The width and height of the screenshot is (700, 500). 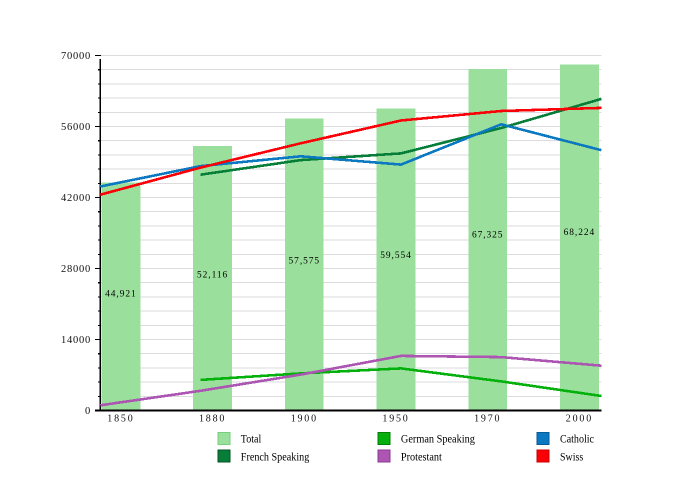 I want to click on svg-text: 2000, so click(x=579, y=419).